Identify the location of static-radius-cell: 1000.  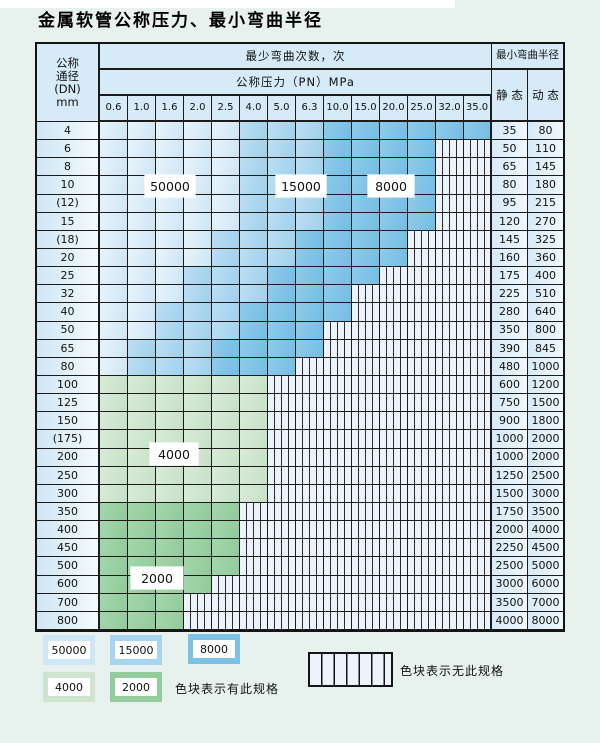
(510, 457).